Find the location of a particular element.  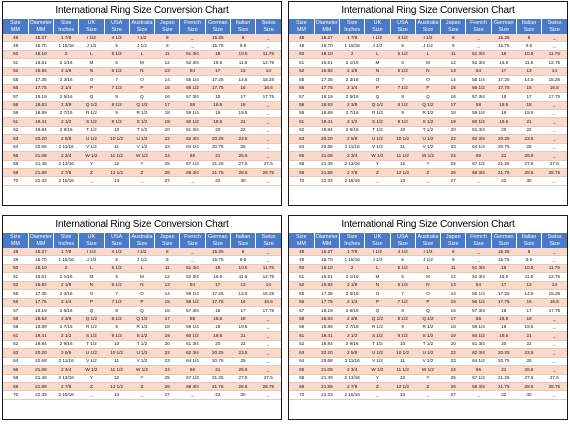

table-cell: 50 is located at coordinates (16, 269).